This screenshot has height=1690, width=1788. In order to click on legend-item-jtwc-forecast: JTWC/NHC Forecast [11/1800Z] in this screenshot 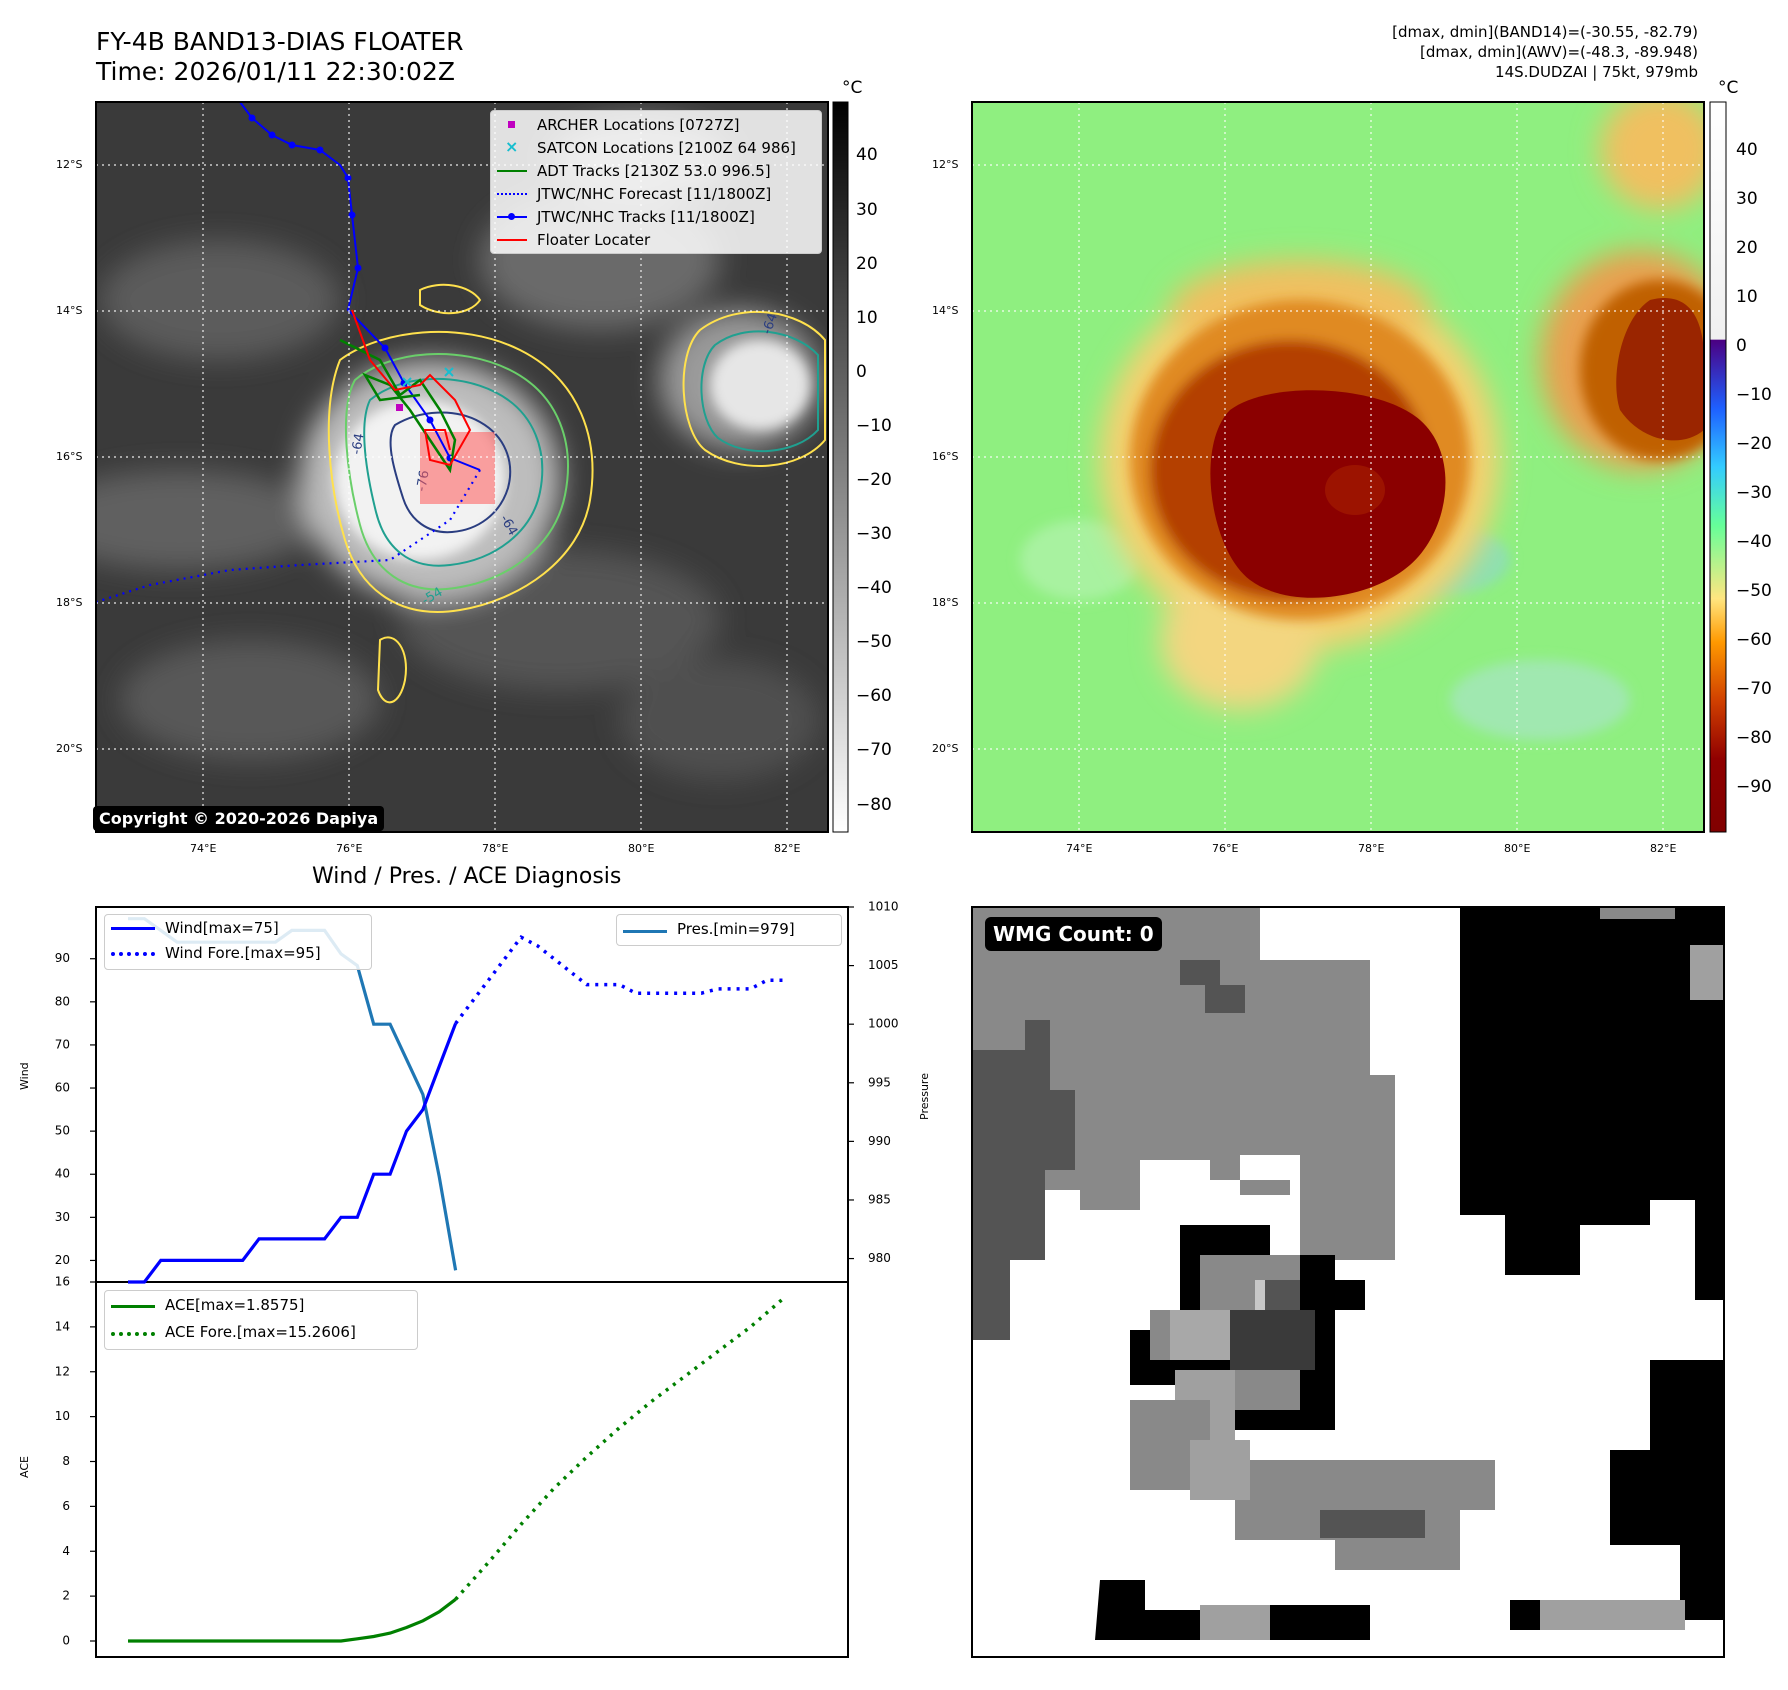, I will do `click(656, 193)`.